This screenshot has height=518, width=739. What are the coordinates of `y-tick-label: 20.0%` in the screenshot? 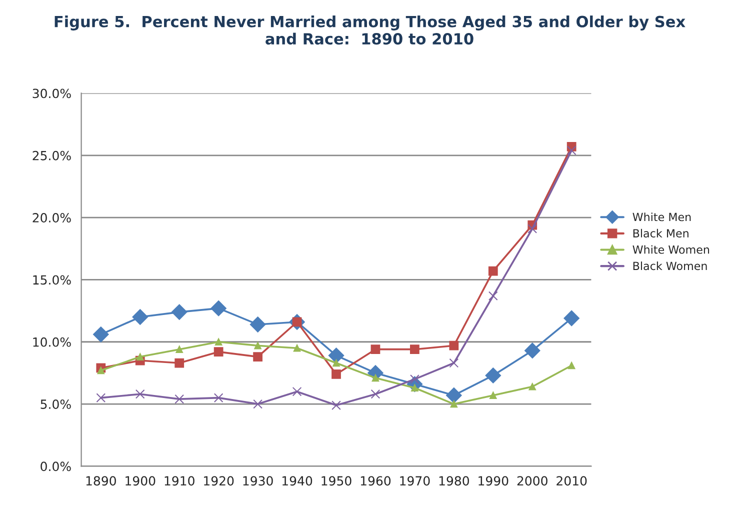 It's located at (51, 217).